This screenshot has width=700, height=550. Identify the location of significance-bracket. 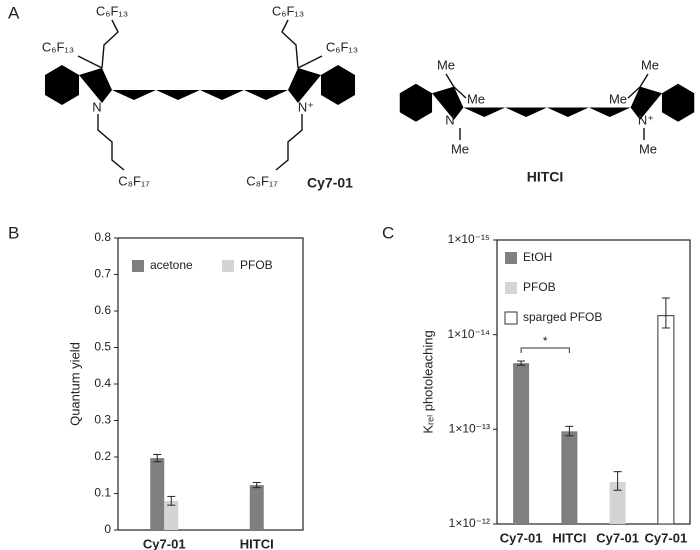
(545, 350).